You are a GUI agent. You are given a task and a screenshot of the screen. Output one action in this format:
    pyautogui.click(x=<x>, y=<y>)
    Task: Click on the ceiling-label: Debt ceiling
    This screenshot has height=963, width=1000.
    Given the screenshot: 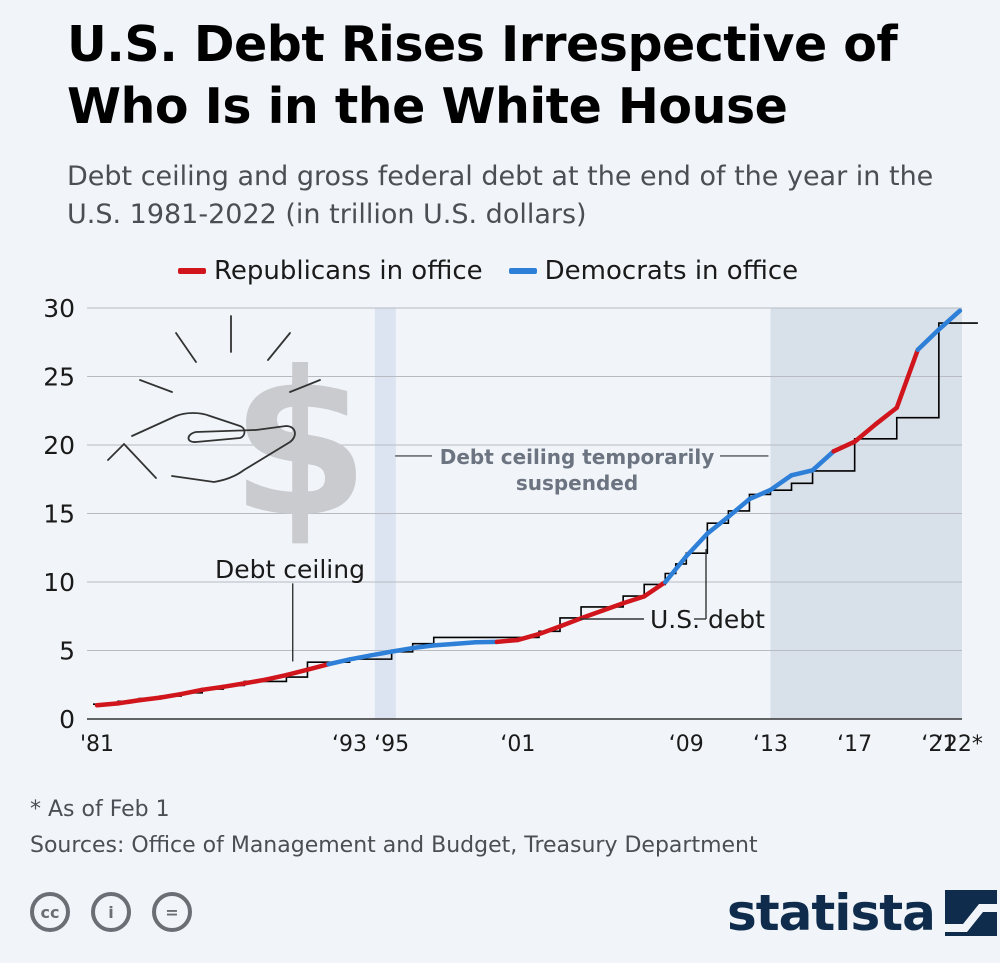 What is the action you would take?
    pyautogui.click(x=290, y=569)
    